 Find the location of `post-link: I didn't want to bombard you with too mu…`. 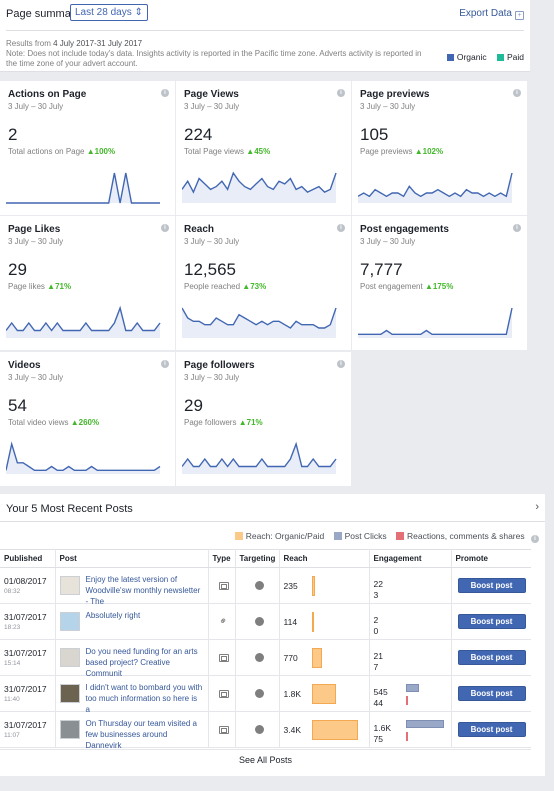

post-link: I didn't want to bombard you with too mu… is located at coordinates (144, 698).